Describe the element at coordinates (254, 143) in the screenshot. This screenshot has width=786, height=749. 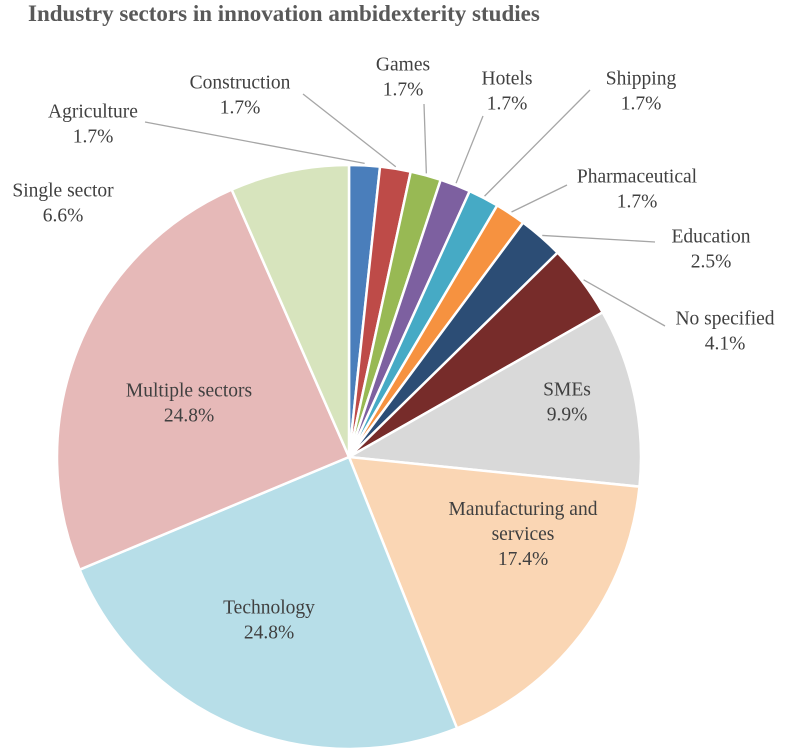
I see `leader-line-agriculture` at that location.